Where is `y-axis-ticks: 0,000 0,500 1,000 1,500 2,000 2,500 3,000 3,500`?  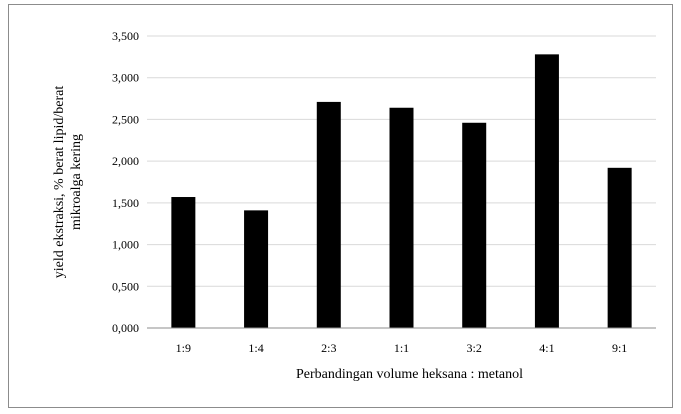 y-axis-ticks: 0,000 0,500 1,000 1,500 2,000 2,500 3,000 3,500 is located at coordinates (125, 182).